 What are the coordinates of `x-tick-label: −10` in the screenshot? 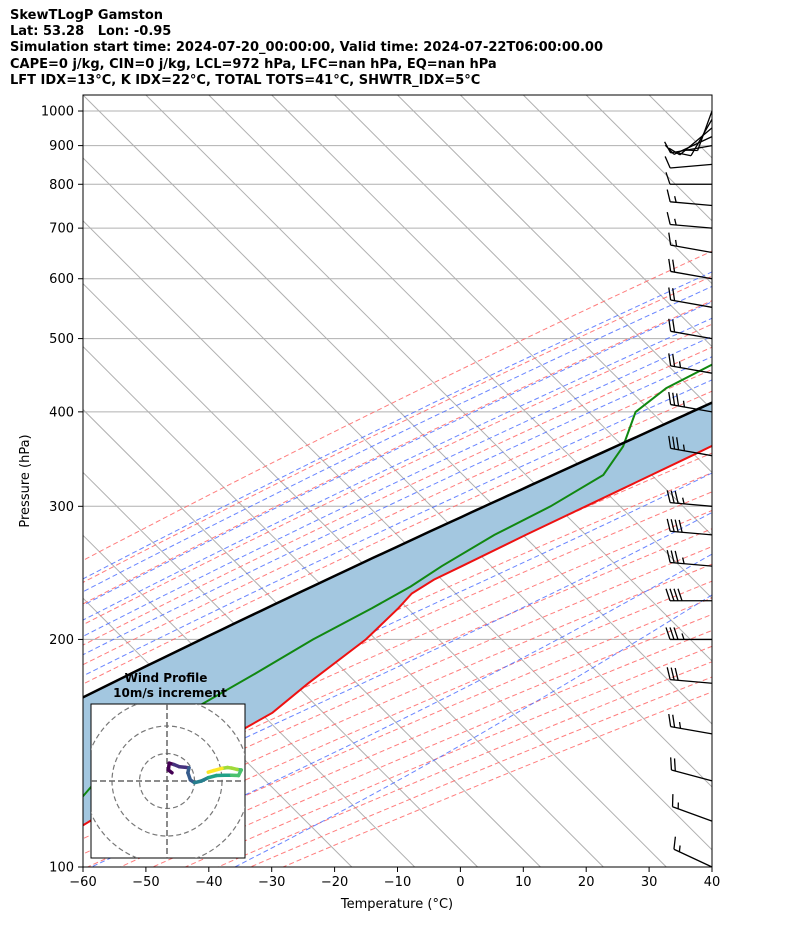 It's located at (397, 882).